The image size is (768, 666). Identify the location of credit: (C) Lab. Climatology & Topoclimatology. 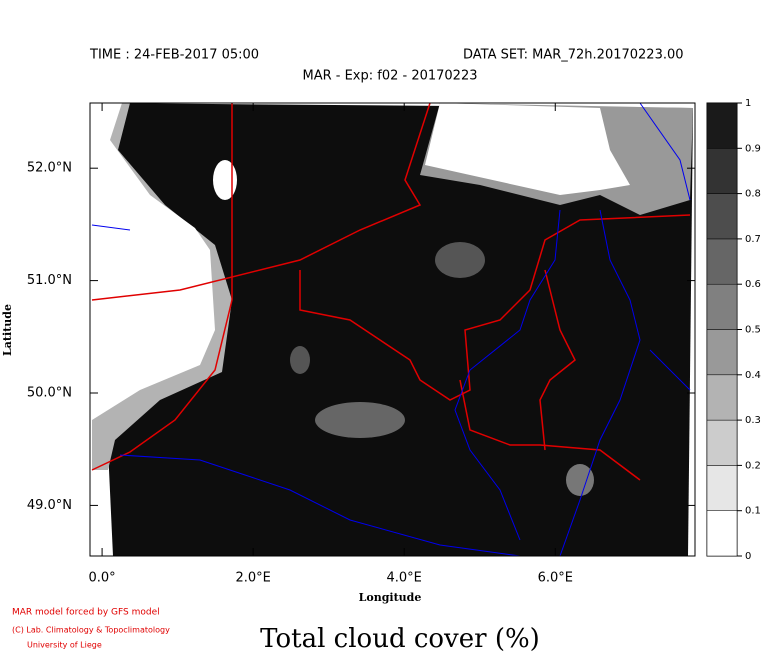
(91, 630).